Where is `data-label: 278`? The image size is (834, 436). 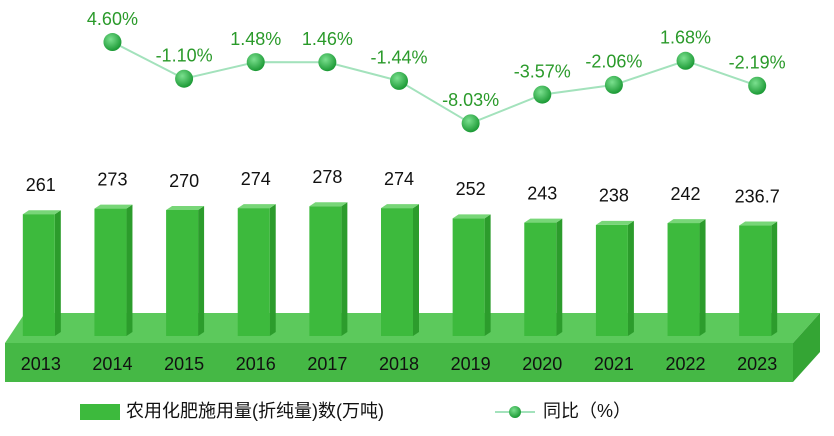
data-label: 278 is located at coordinates (327, 177).